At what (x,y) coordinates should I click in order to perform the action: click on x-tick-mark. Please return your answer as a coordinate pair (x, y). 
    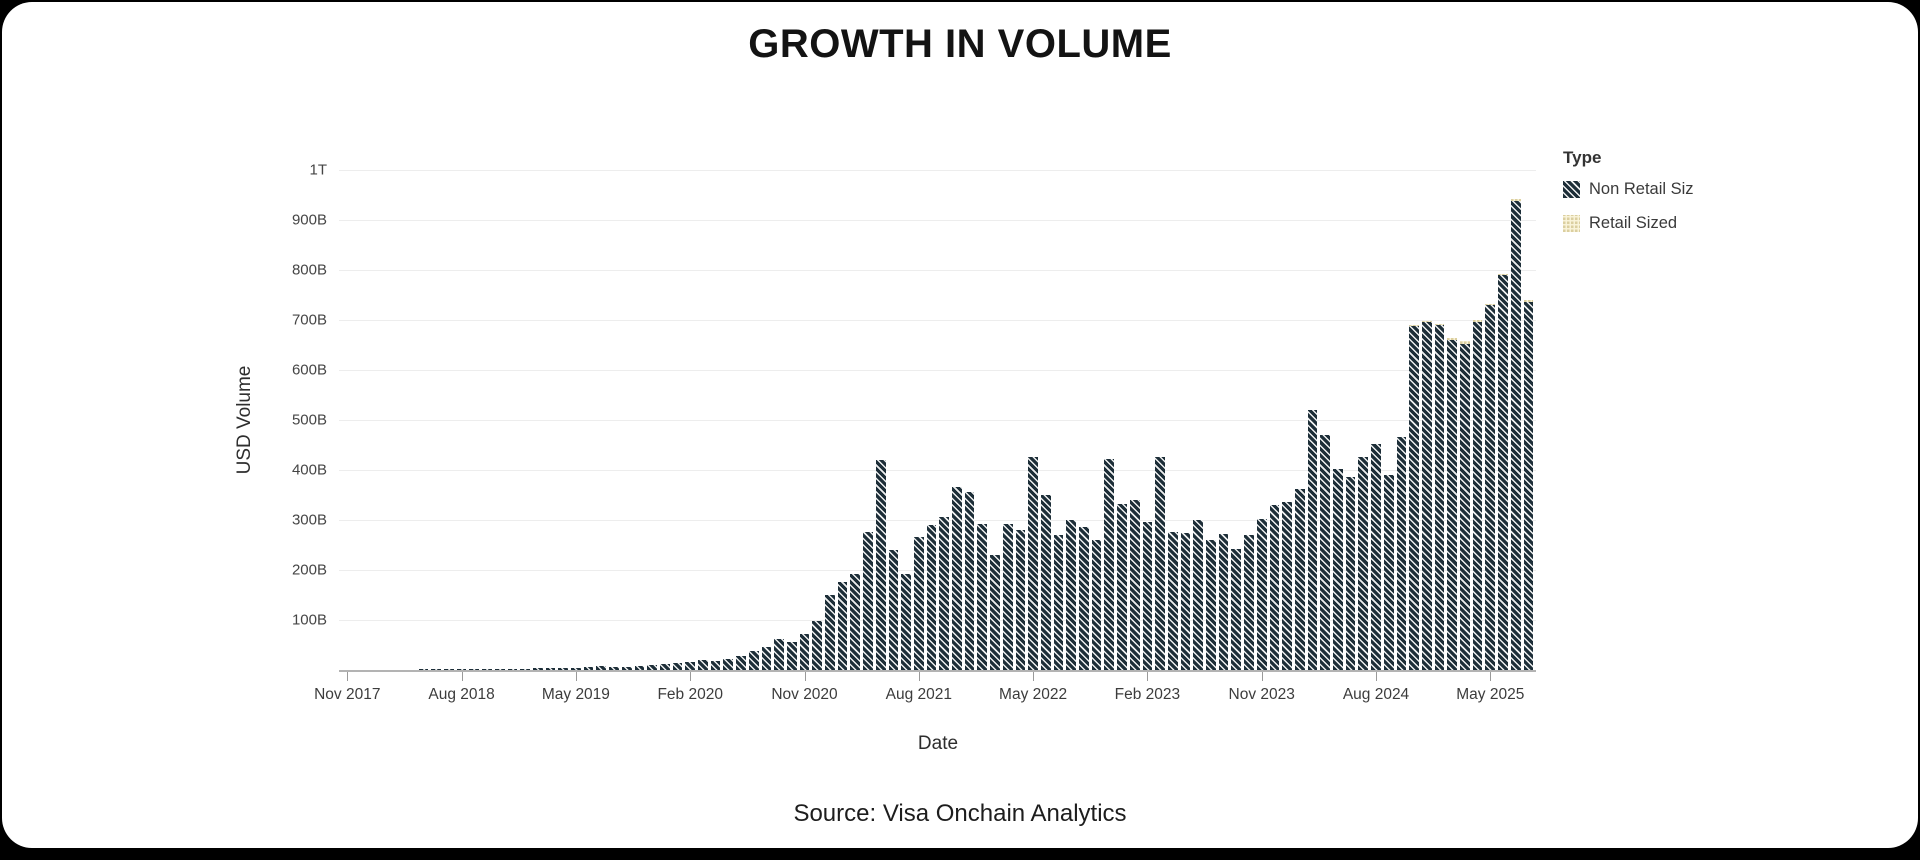
    Looking at the image, I should click on (691, 676).